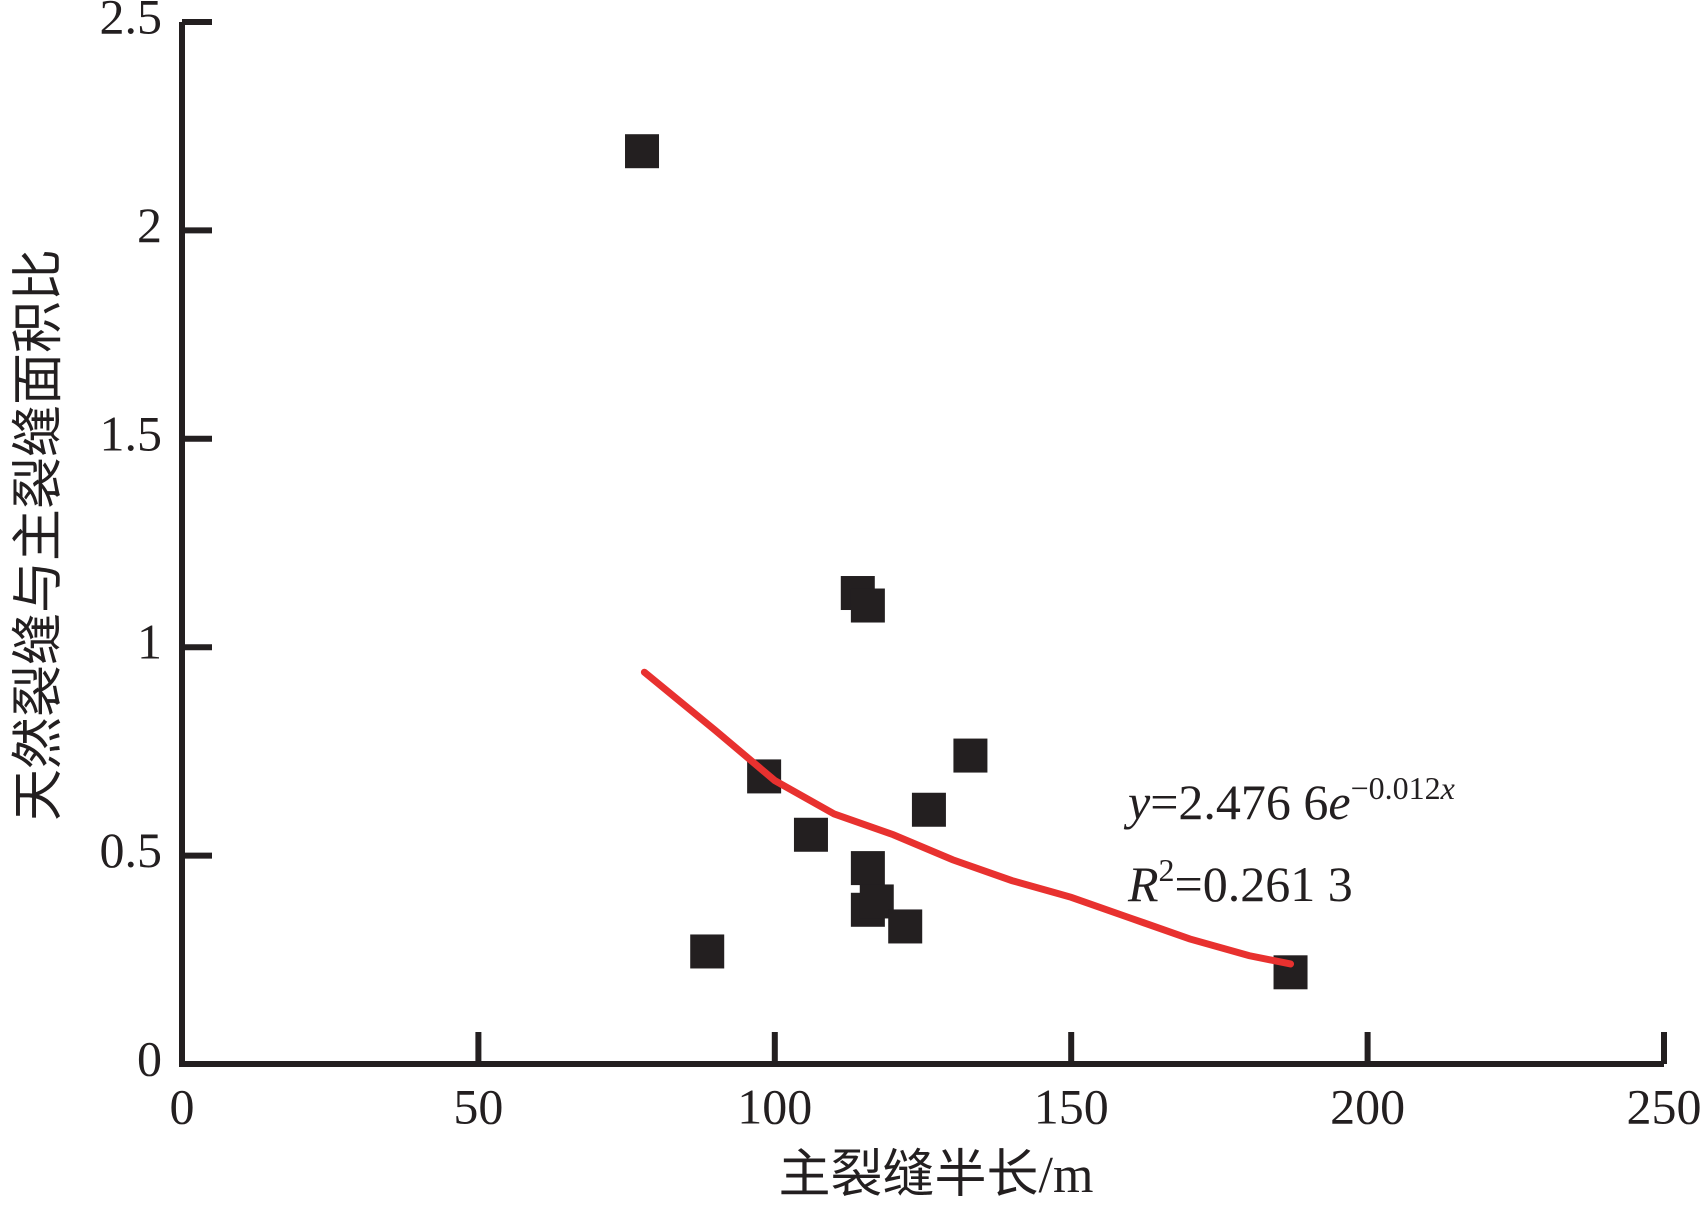 This screenshot has width=1703, height=1210. What do you see at coordinates (1396, 788) in the screenshot?
I see `equation-exp: −0.012` at bounding box center [1396, 788].